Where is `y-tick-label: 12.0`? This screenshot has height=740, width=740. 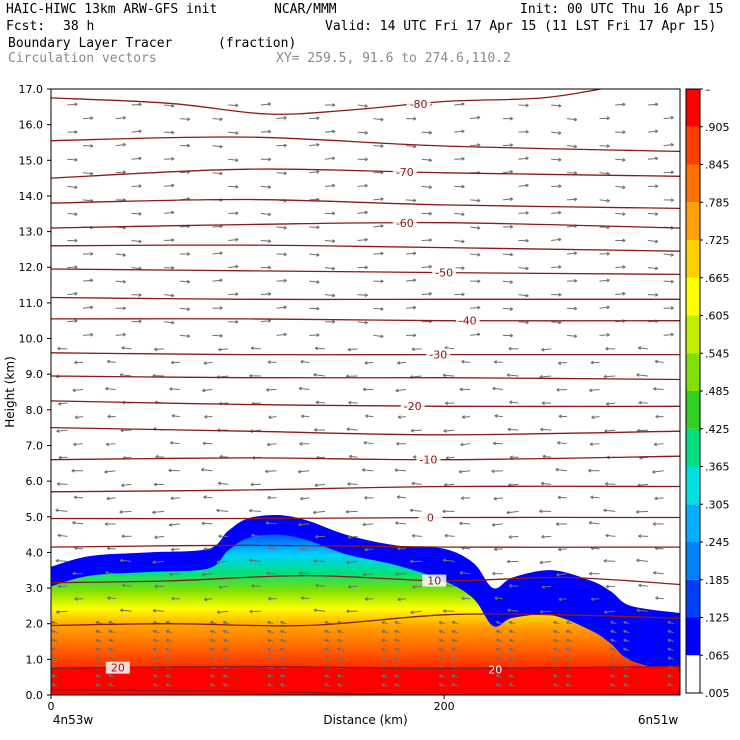 y-tick-label: 12.0 is located at coordinates (31, 267).